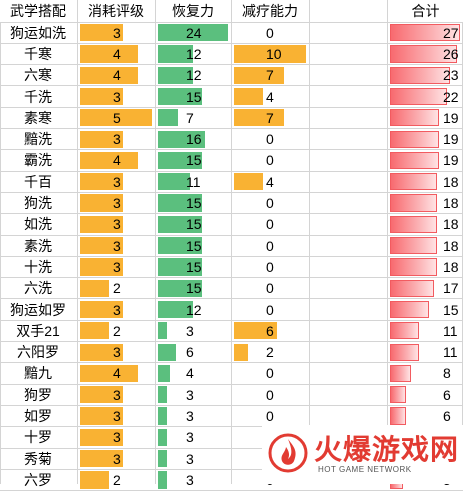  I want to click on cell-total: 26, so click(425, 53).